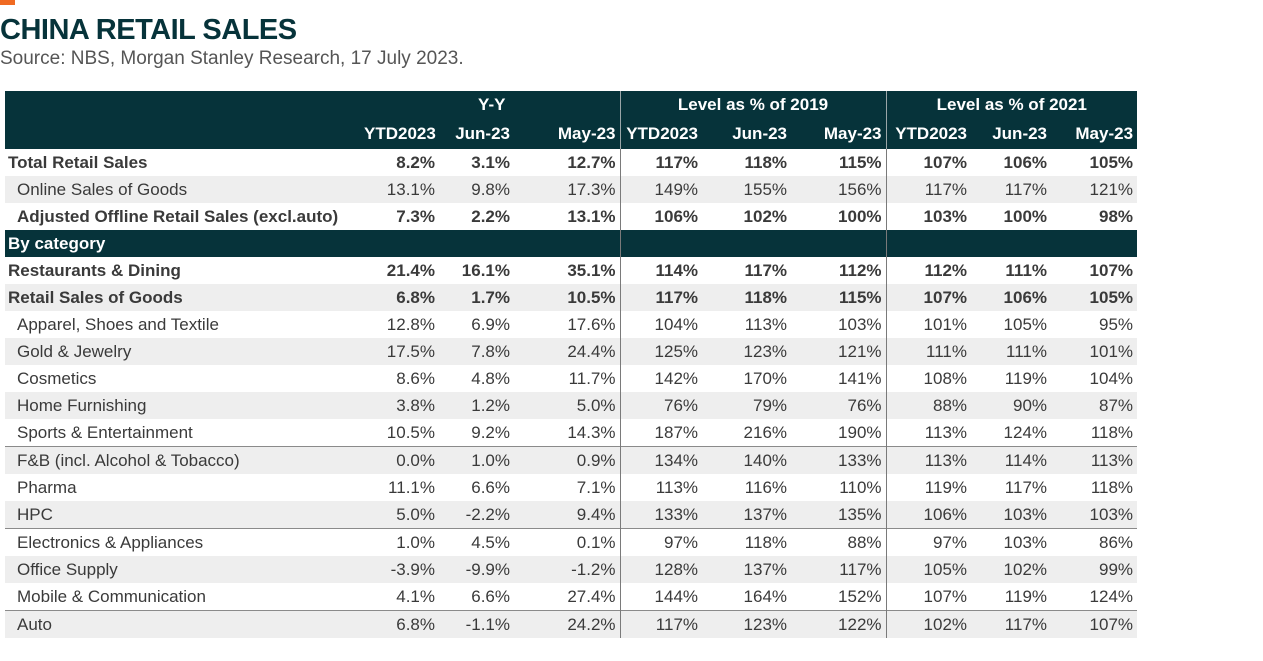 This screenshot has width=1263, height=661. I want to click on table-cell: 21.4%, so click(410, 270).